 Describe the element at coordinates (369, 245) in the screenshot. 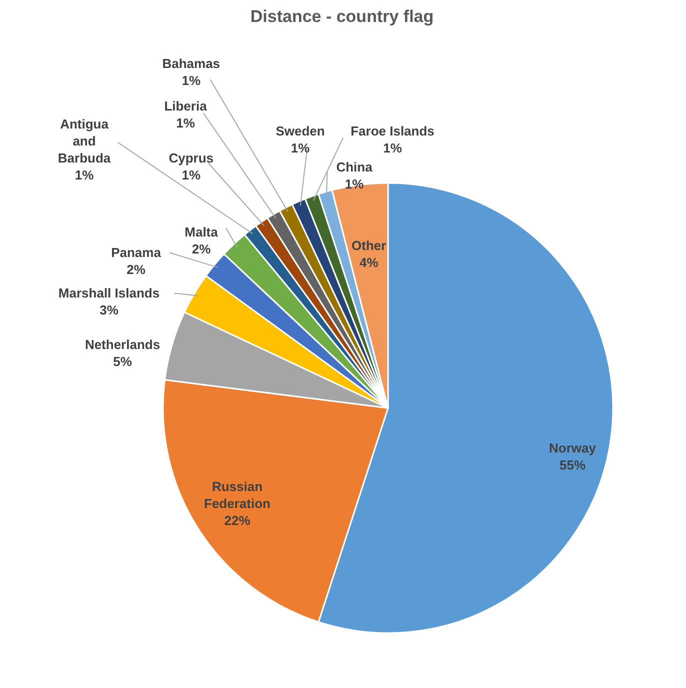

I see `slice-label: Other` at that location.